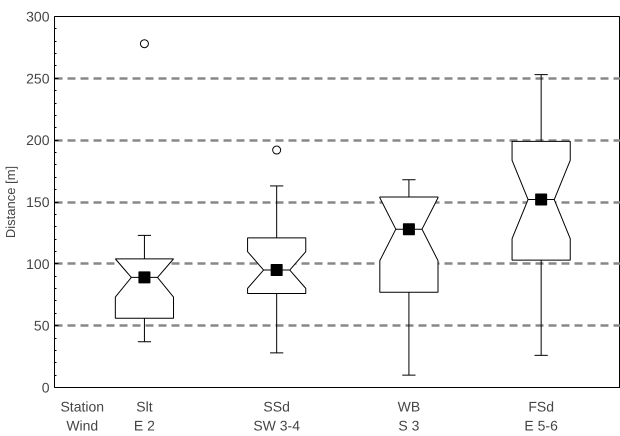 This screenshot has height=436, width=620. What do you see at coordinates (46, 388) in the screenshot?
I see `y-tick-label: 0` at bounding box center [46, 388].